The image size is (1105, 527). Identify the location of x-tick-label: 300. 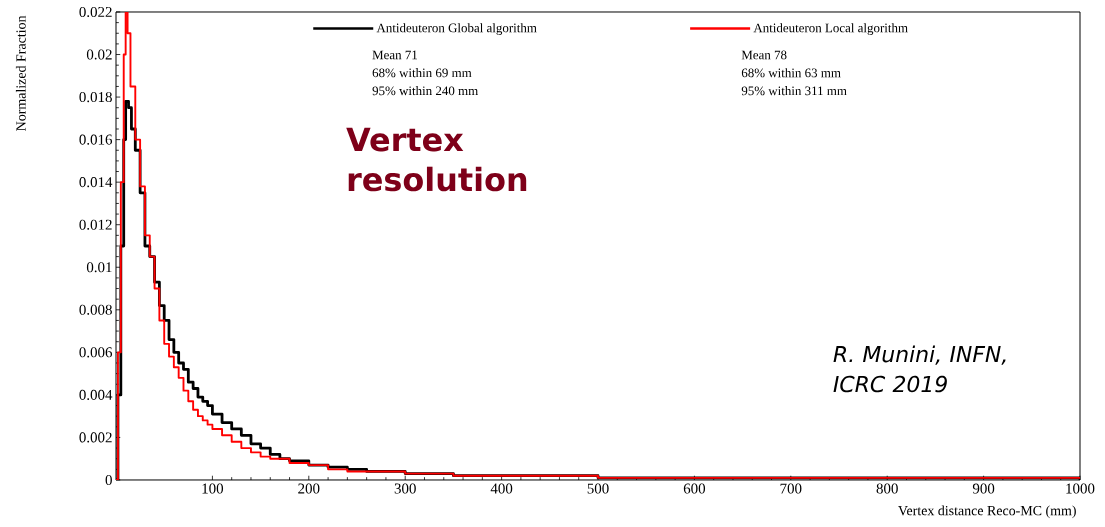
(405, 488).